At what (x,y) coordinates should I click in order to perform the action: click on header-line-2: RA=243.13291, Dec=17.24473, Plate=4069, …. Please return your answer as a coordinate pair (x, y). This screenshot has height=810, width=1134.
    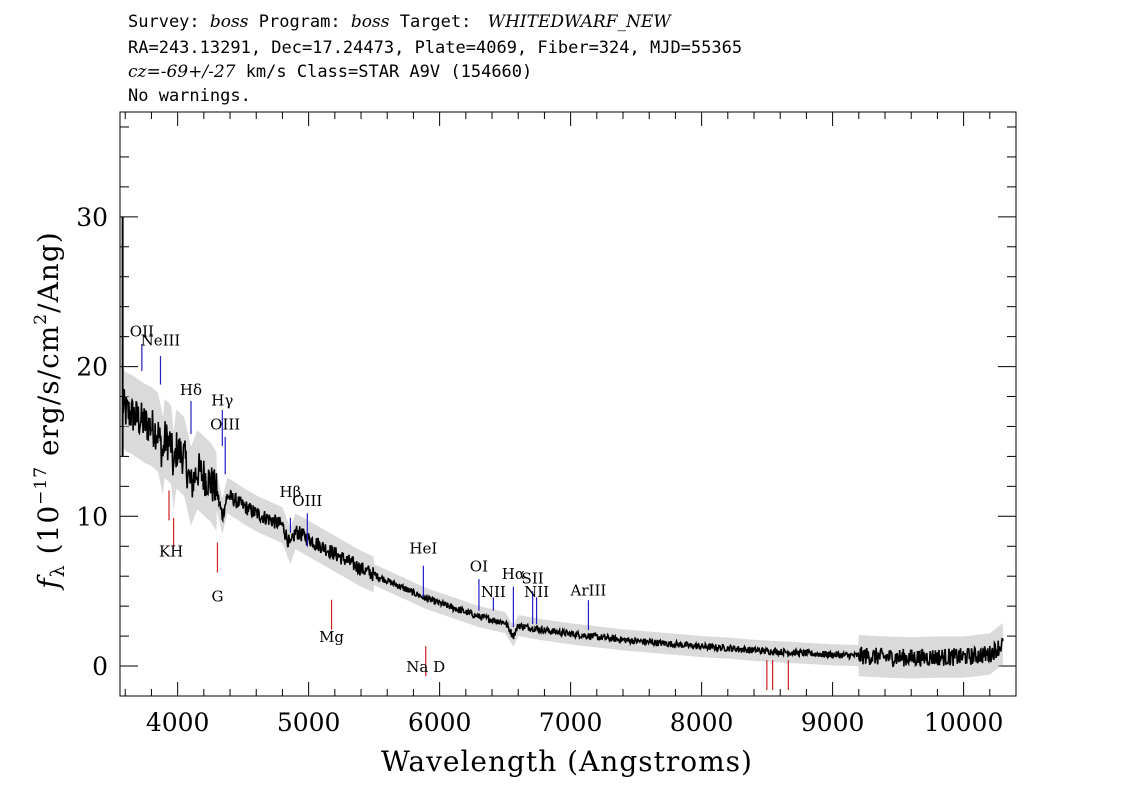
    Looking at the image, I should click on (435, 48).